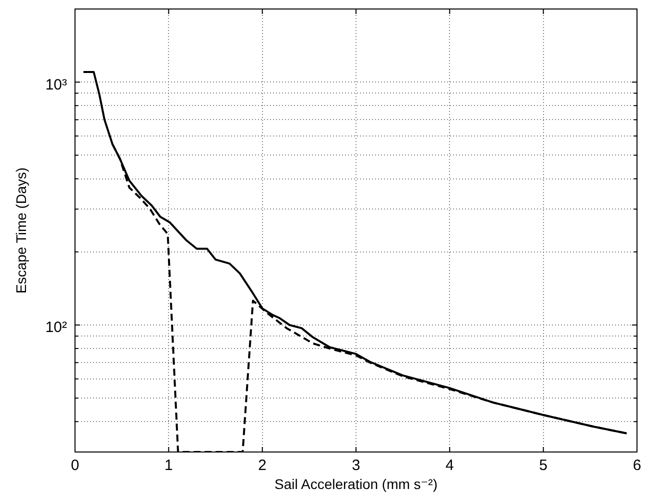 The width and height of the screenshot is (653, 502). What do you see at coordinates (56, 85) in the screenshot?
I see `y-tick-label: 10³` at bounding box center [56, 85].